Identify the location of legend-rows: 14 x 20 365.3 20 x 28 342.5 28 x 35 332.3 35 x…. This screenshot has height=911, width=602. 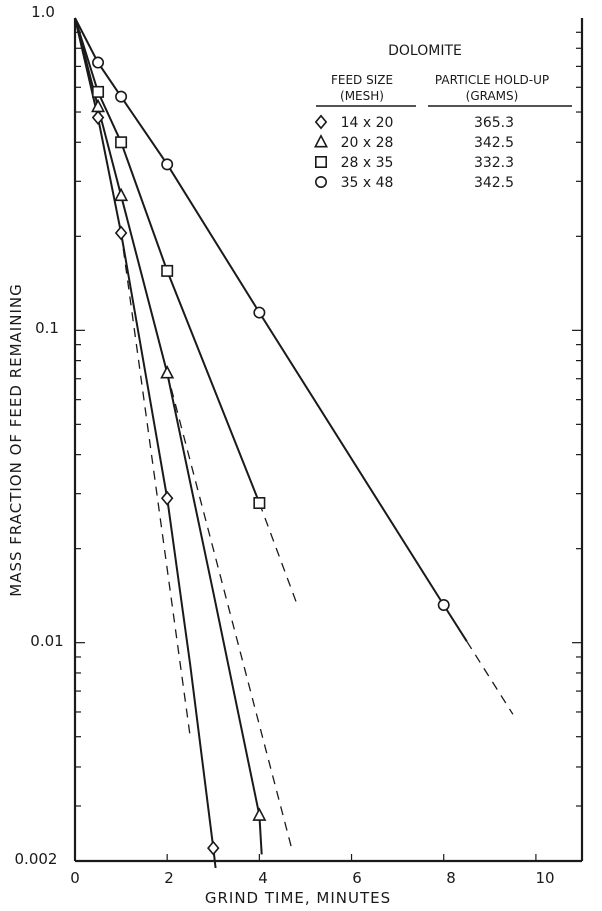
(413, 152).